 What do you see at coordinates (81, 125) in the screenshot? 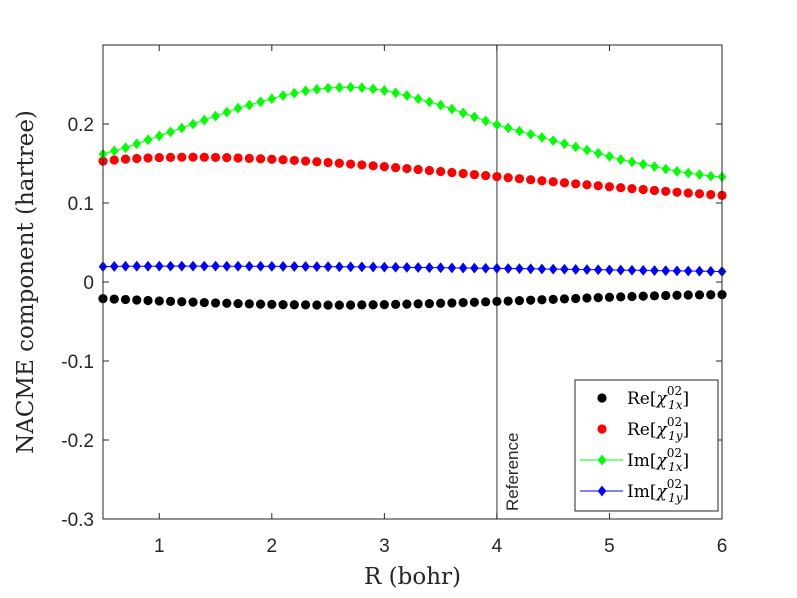
I see `y-tick-label: 0.2` at bounding box center [81, 125].